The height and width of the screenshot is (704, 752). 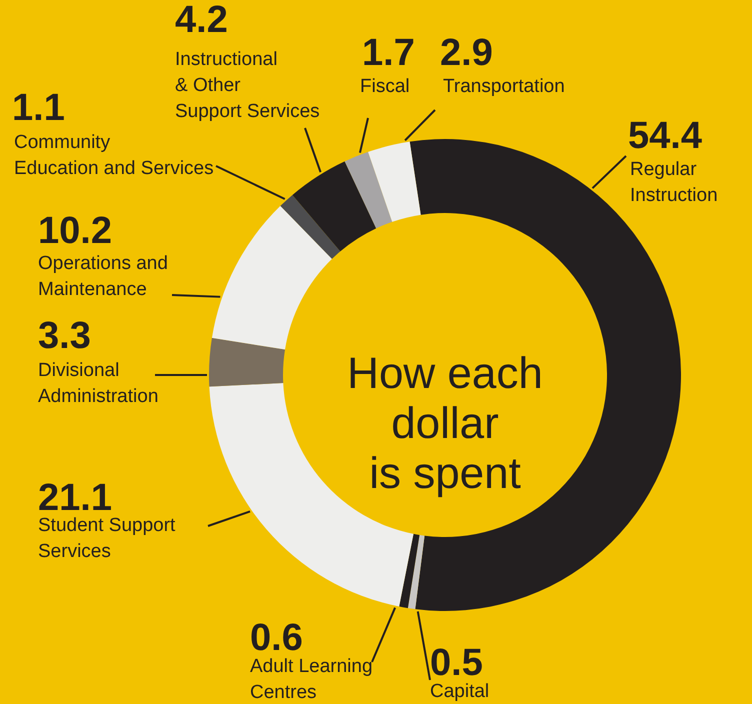 What do you see at coordinates (445, 423) in the screenshot?
I see `text: How each dollar is spent` at bounding box center [445, 423].